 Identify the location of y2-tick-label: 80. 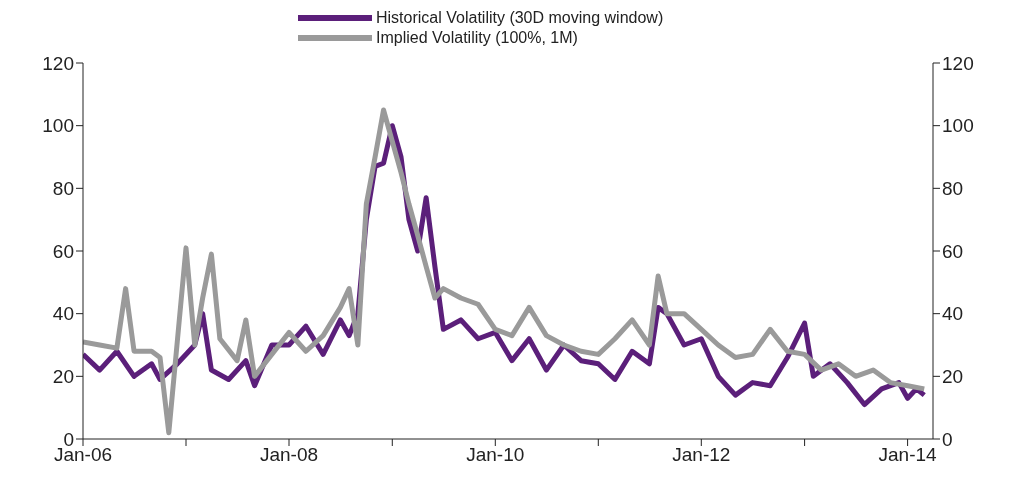
(953, 189).